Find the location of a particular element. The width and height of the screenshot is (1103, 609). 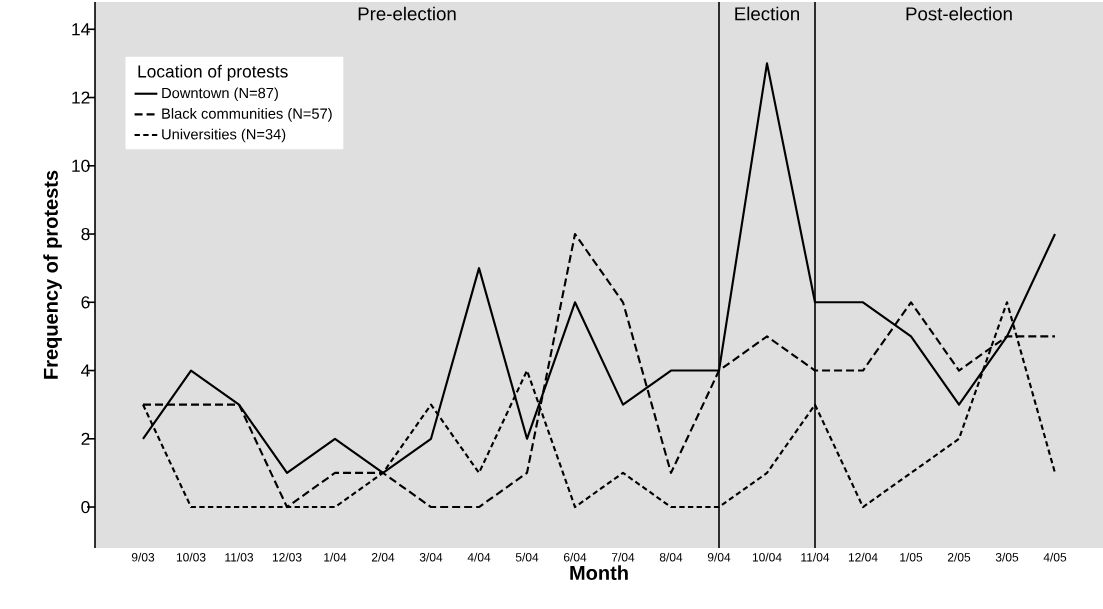

x-tick-label: 10/03 is located at coordinates (191, 557).